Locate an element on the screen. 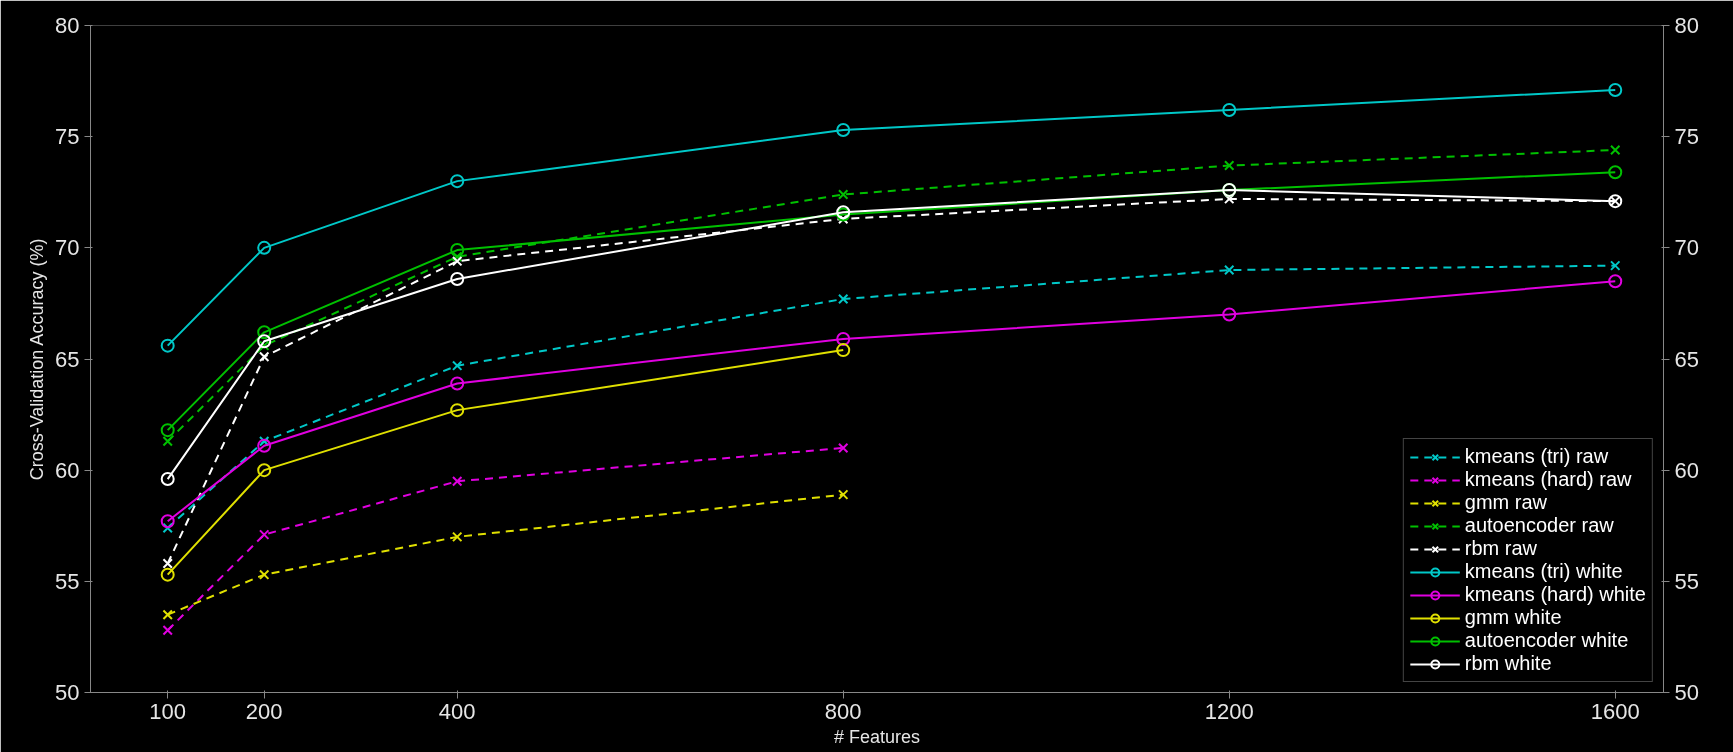 The width and height of the screenshot is (1733, 752). y2-tick-label: 75 is located at coordinates (1686, 137).